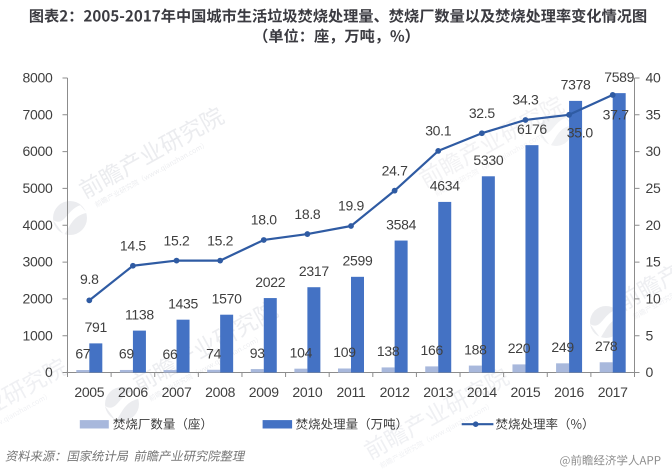 This screenshot has width=672, height=476. Describe the element at coordinates (358, 261) in the screenshot. I see `svg-text: 2599` at that location.